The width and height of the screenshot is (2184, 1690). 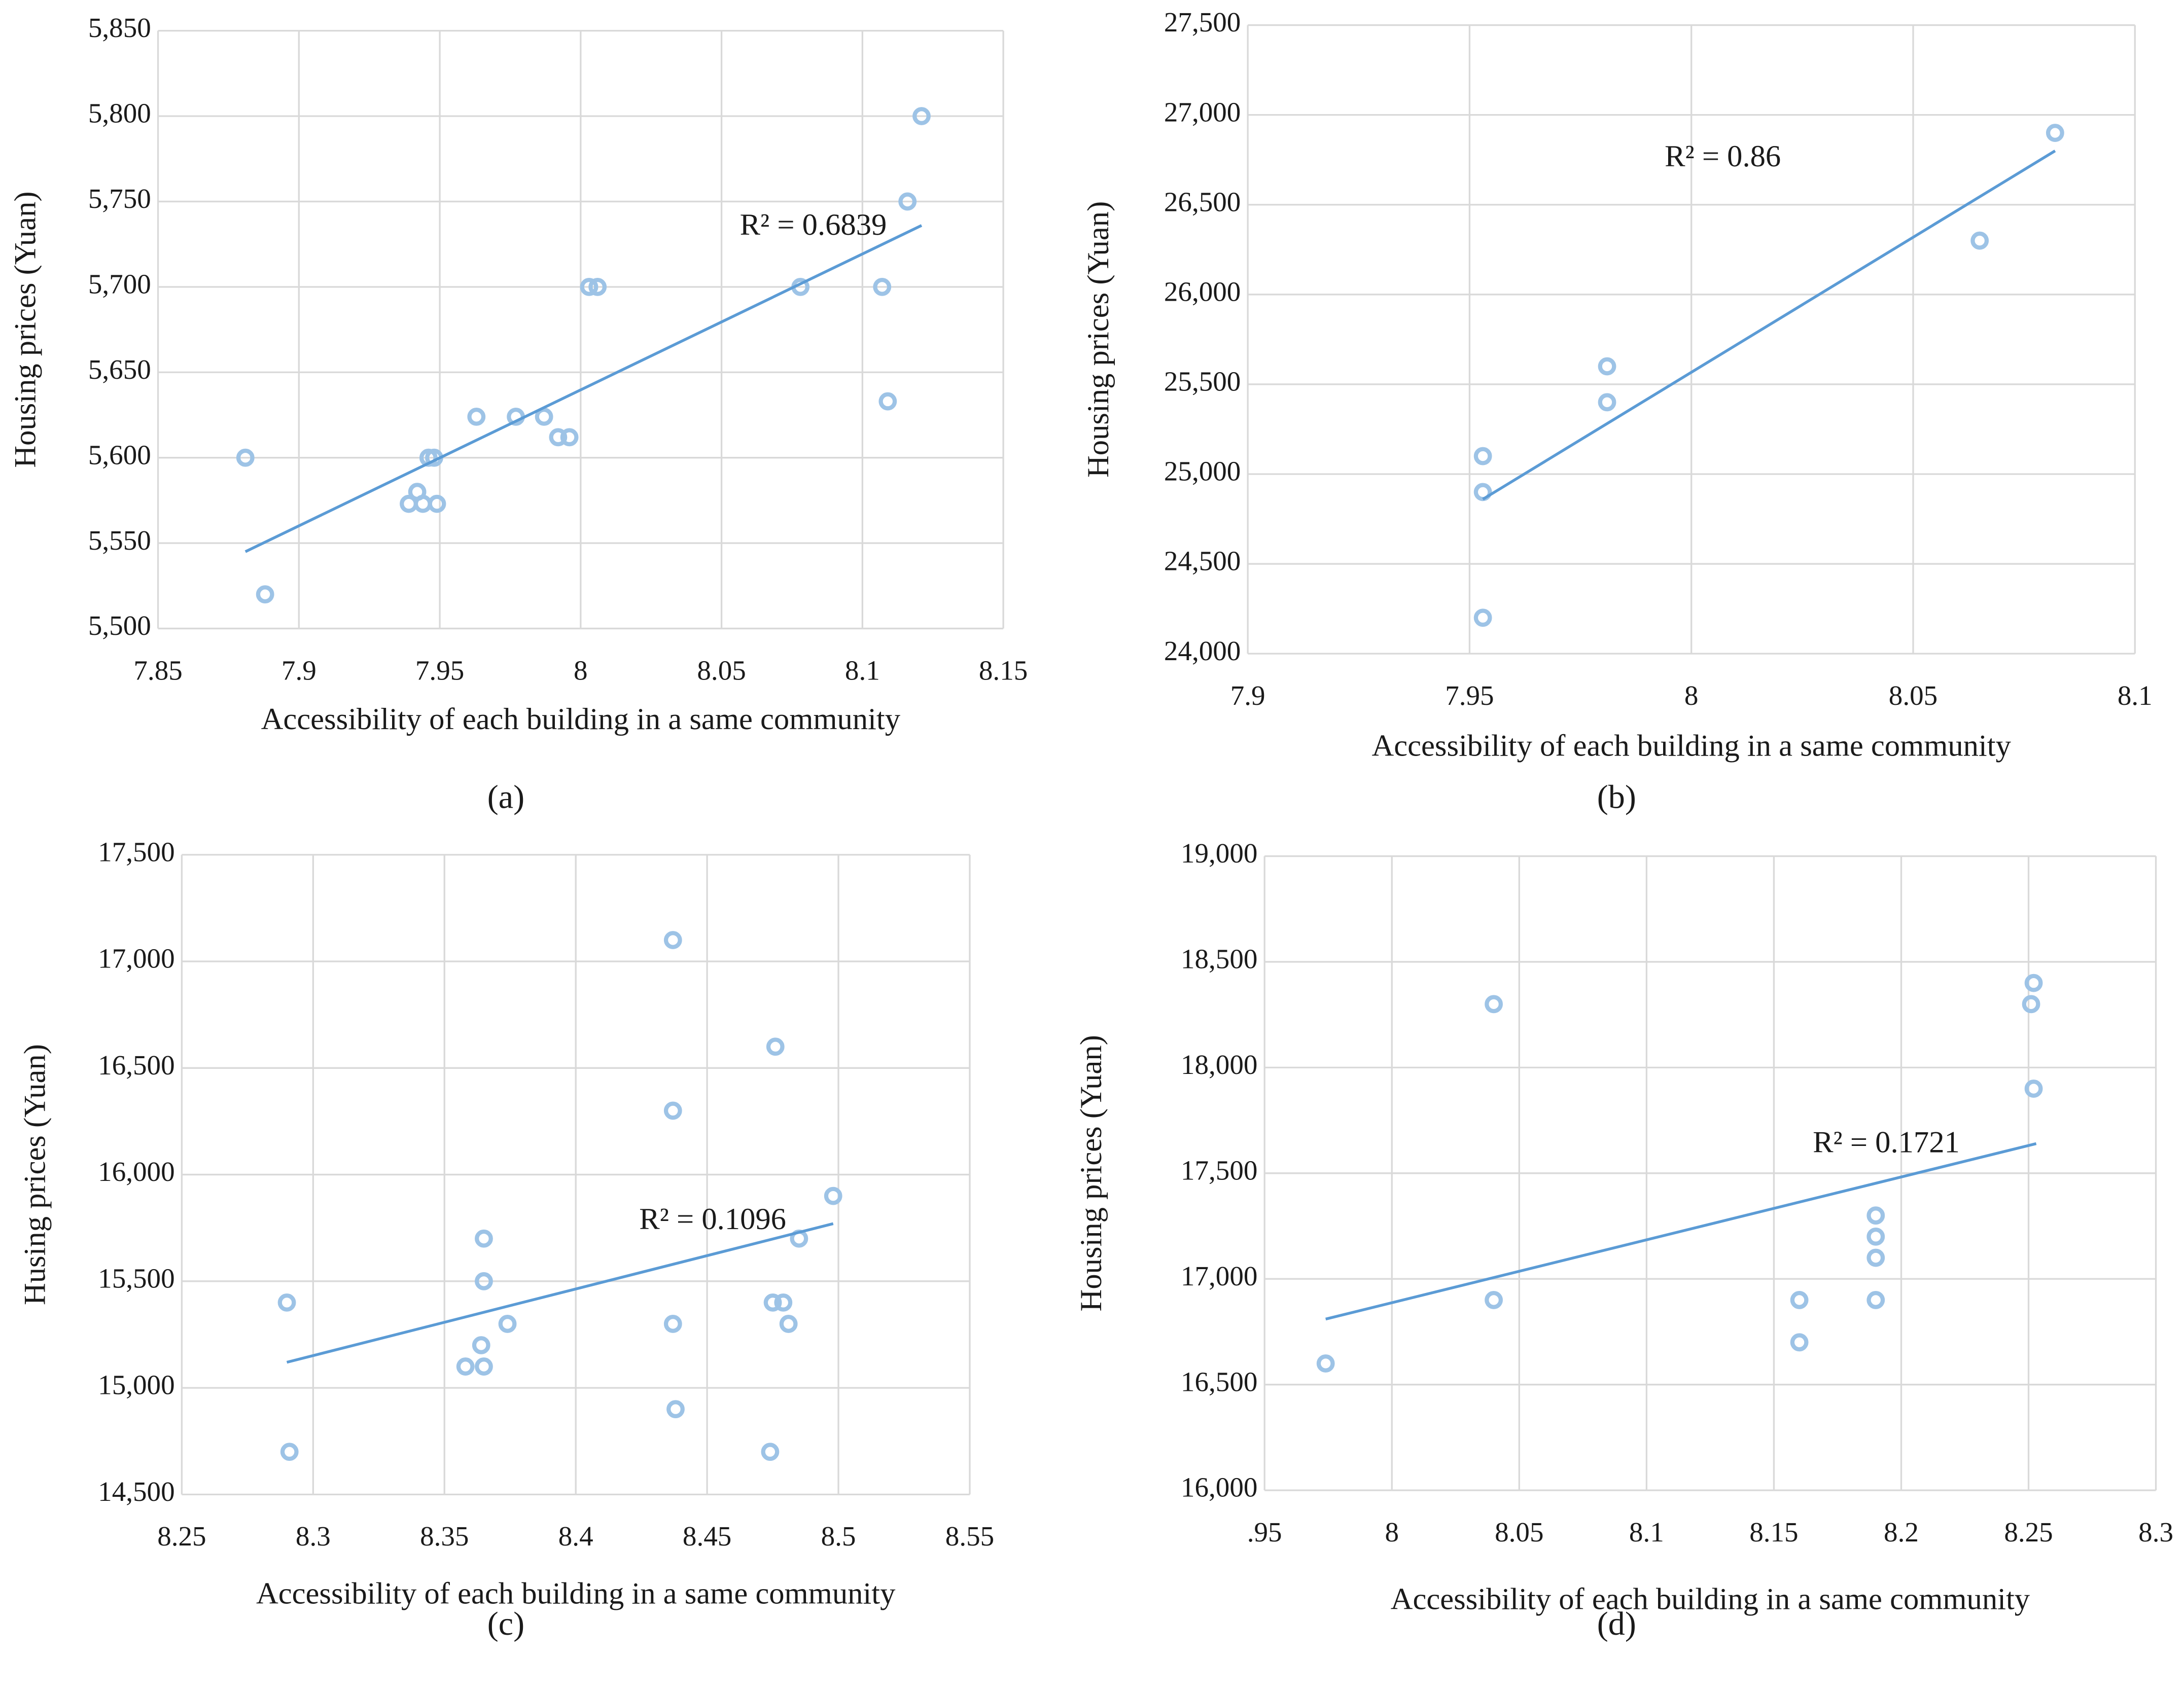 I want to click on x-tick-label: 7.9, so click(x=1247, y=695).